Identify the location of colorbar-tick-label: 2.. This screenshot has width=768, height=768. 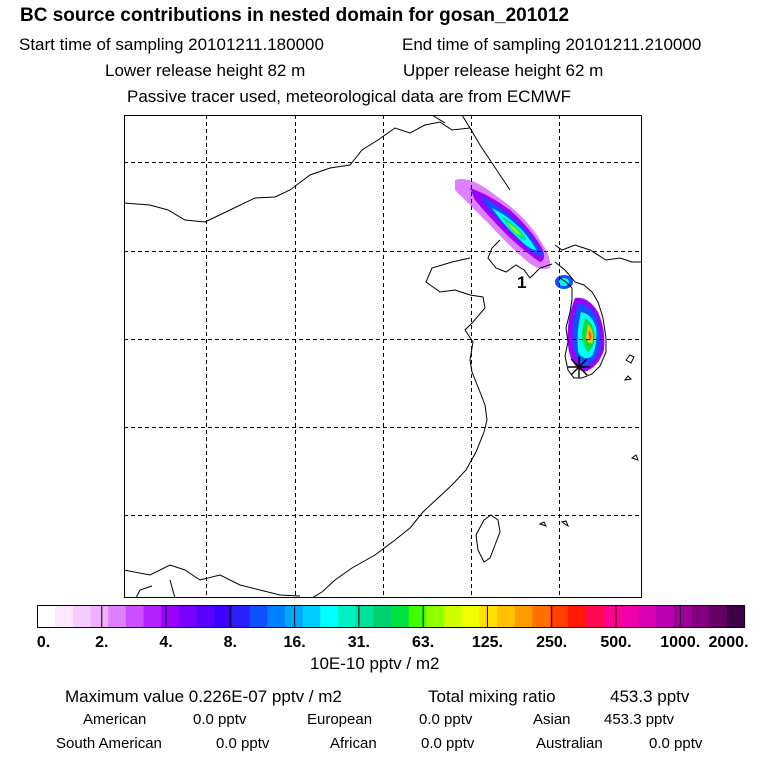
(102, 642).